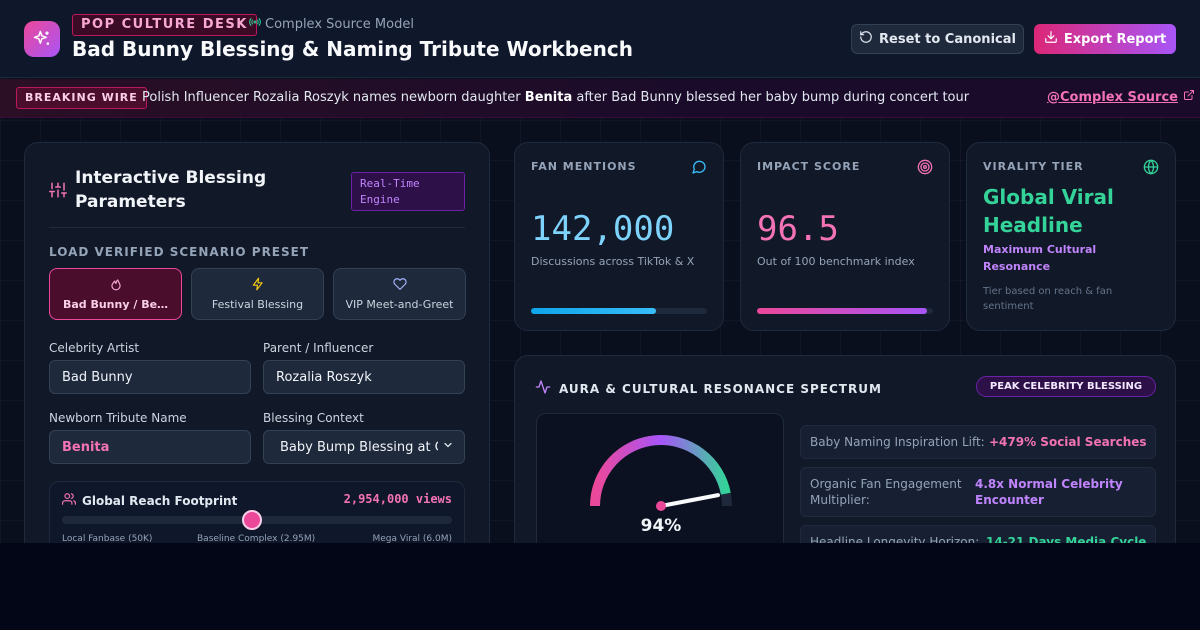  I want to click on desk-badge: POP CULTURE DESK, so click(164, 25).